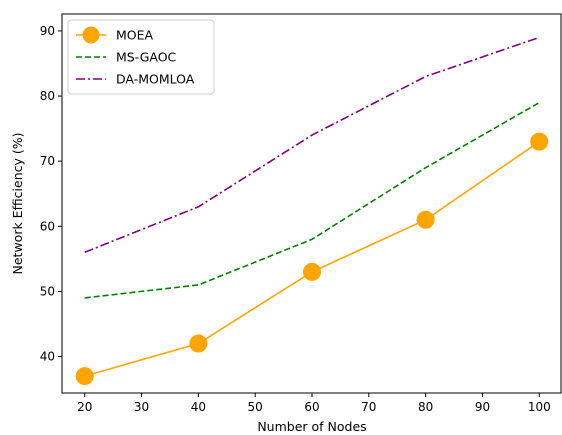 Image resolution: width=562 pixels, height=435 pixels. Describe the element at coordinates (539, 407) in the screenshot. I see `x-tick-label: 100` at that location.